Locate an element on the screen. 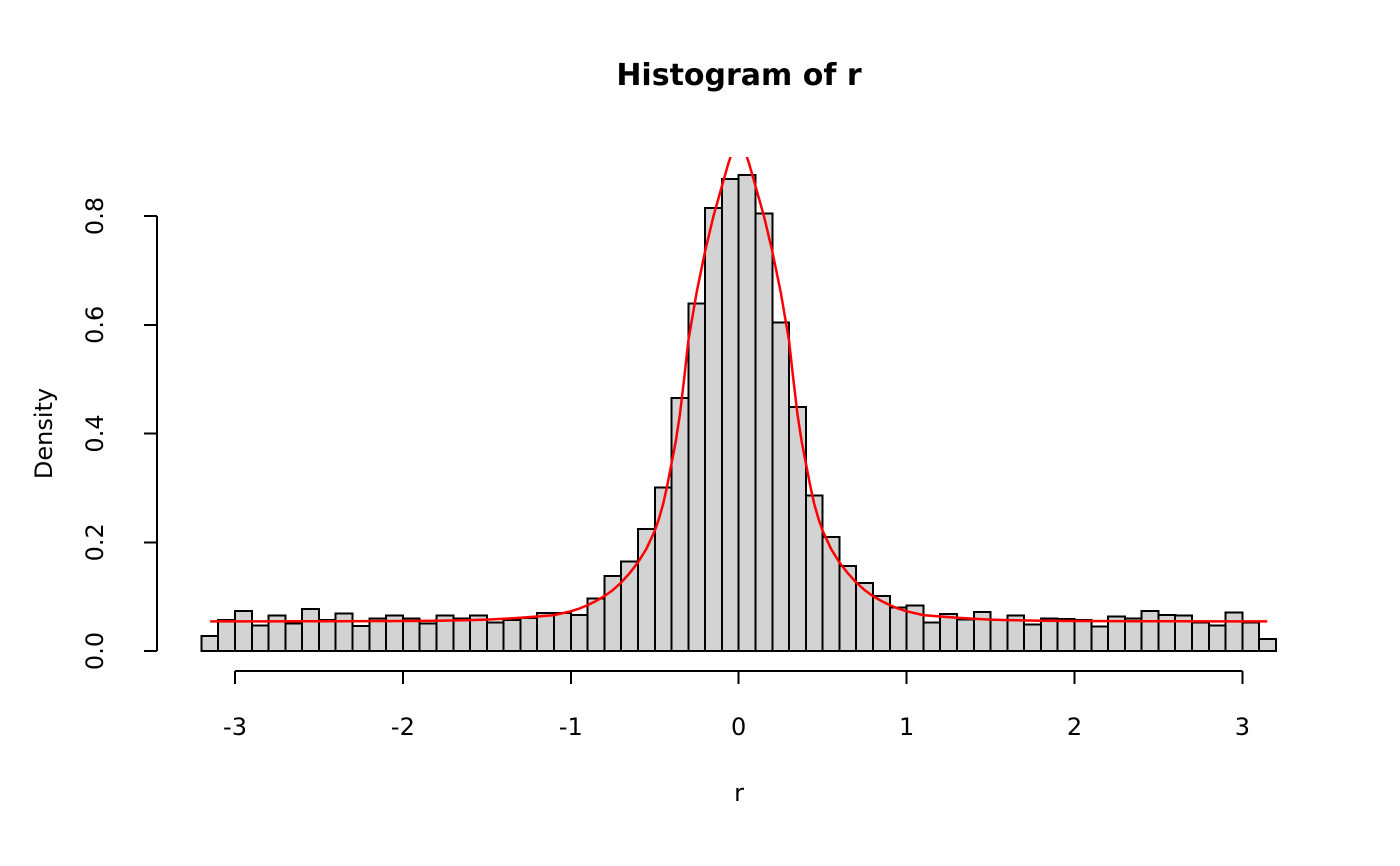 This screenshot has width=1400, height=866. x-tick-label: 1 is located at coordinates (906, 727).